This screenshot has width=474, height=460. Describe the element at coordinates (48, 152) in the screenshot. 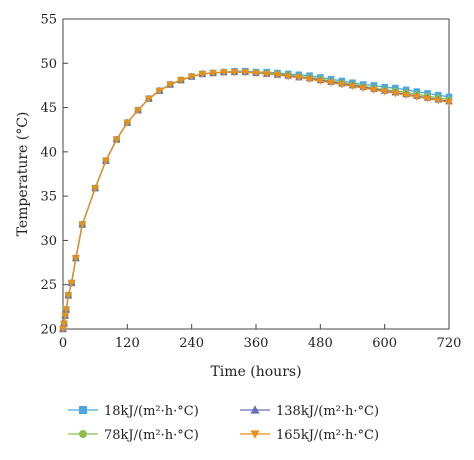

I see `y-tick-label: 40` at that location.